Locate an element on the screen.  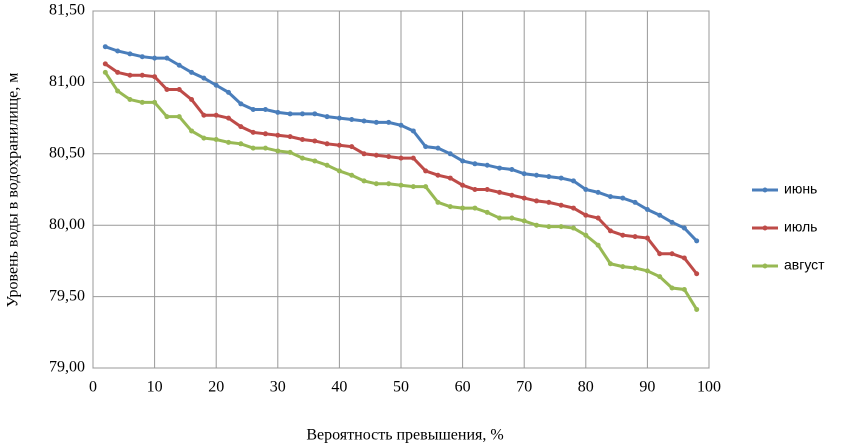
x-tick-label: 20 is located at coordinates (216, 387).